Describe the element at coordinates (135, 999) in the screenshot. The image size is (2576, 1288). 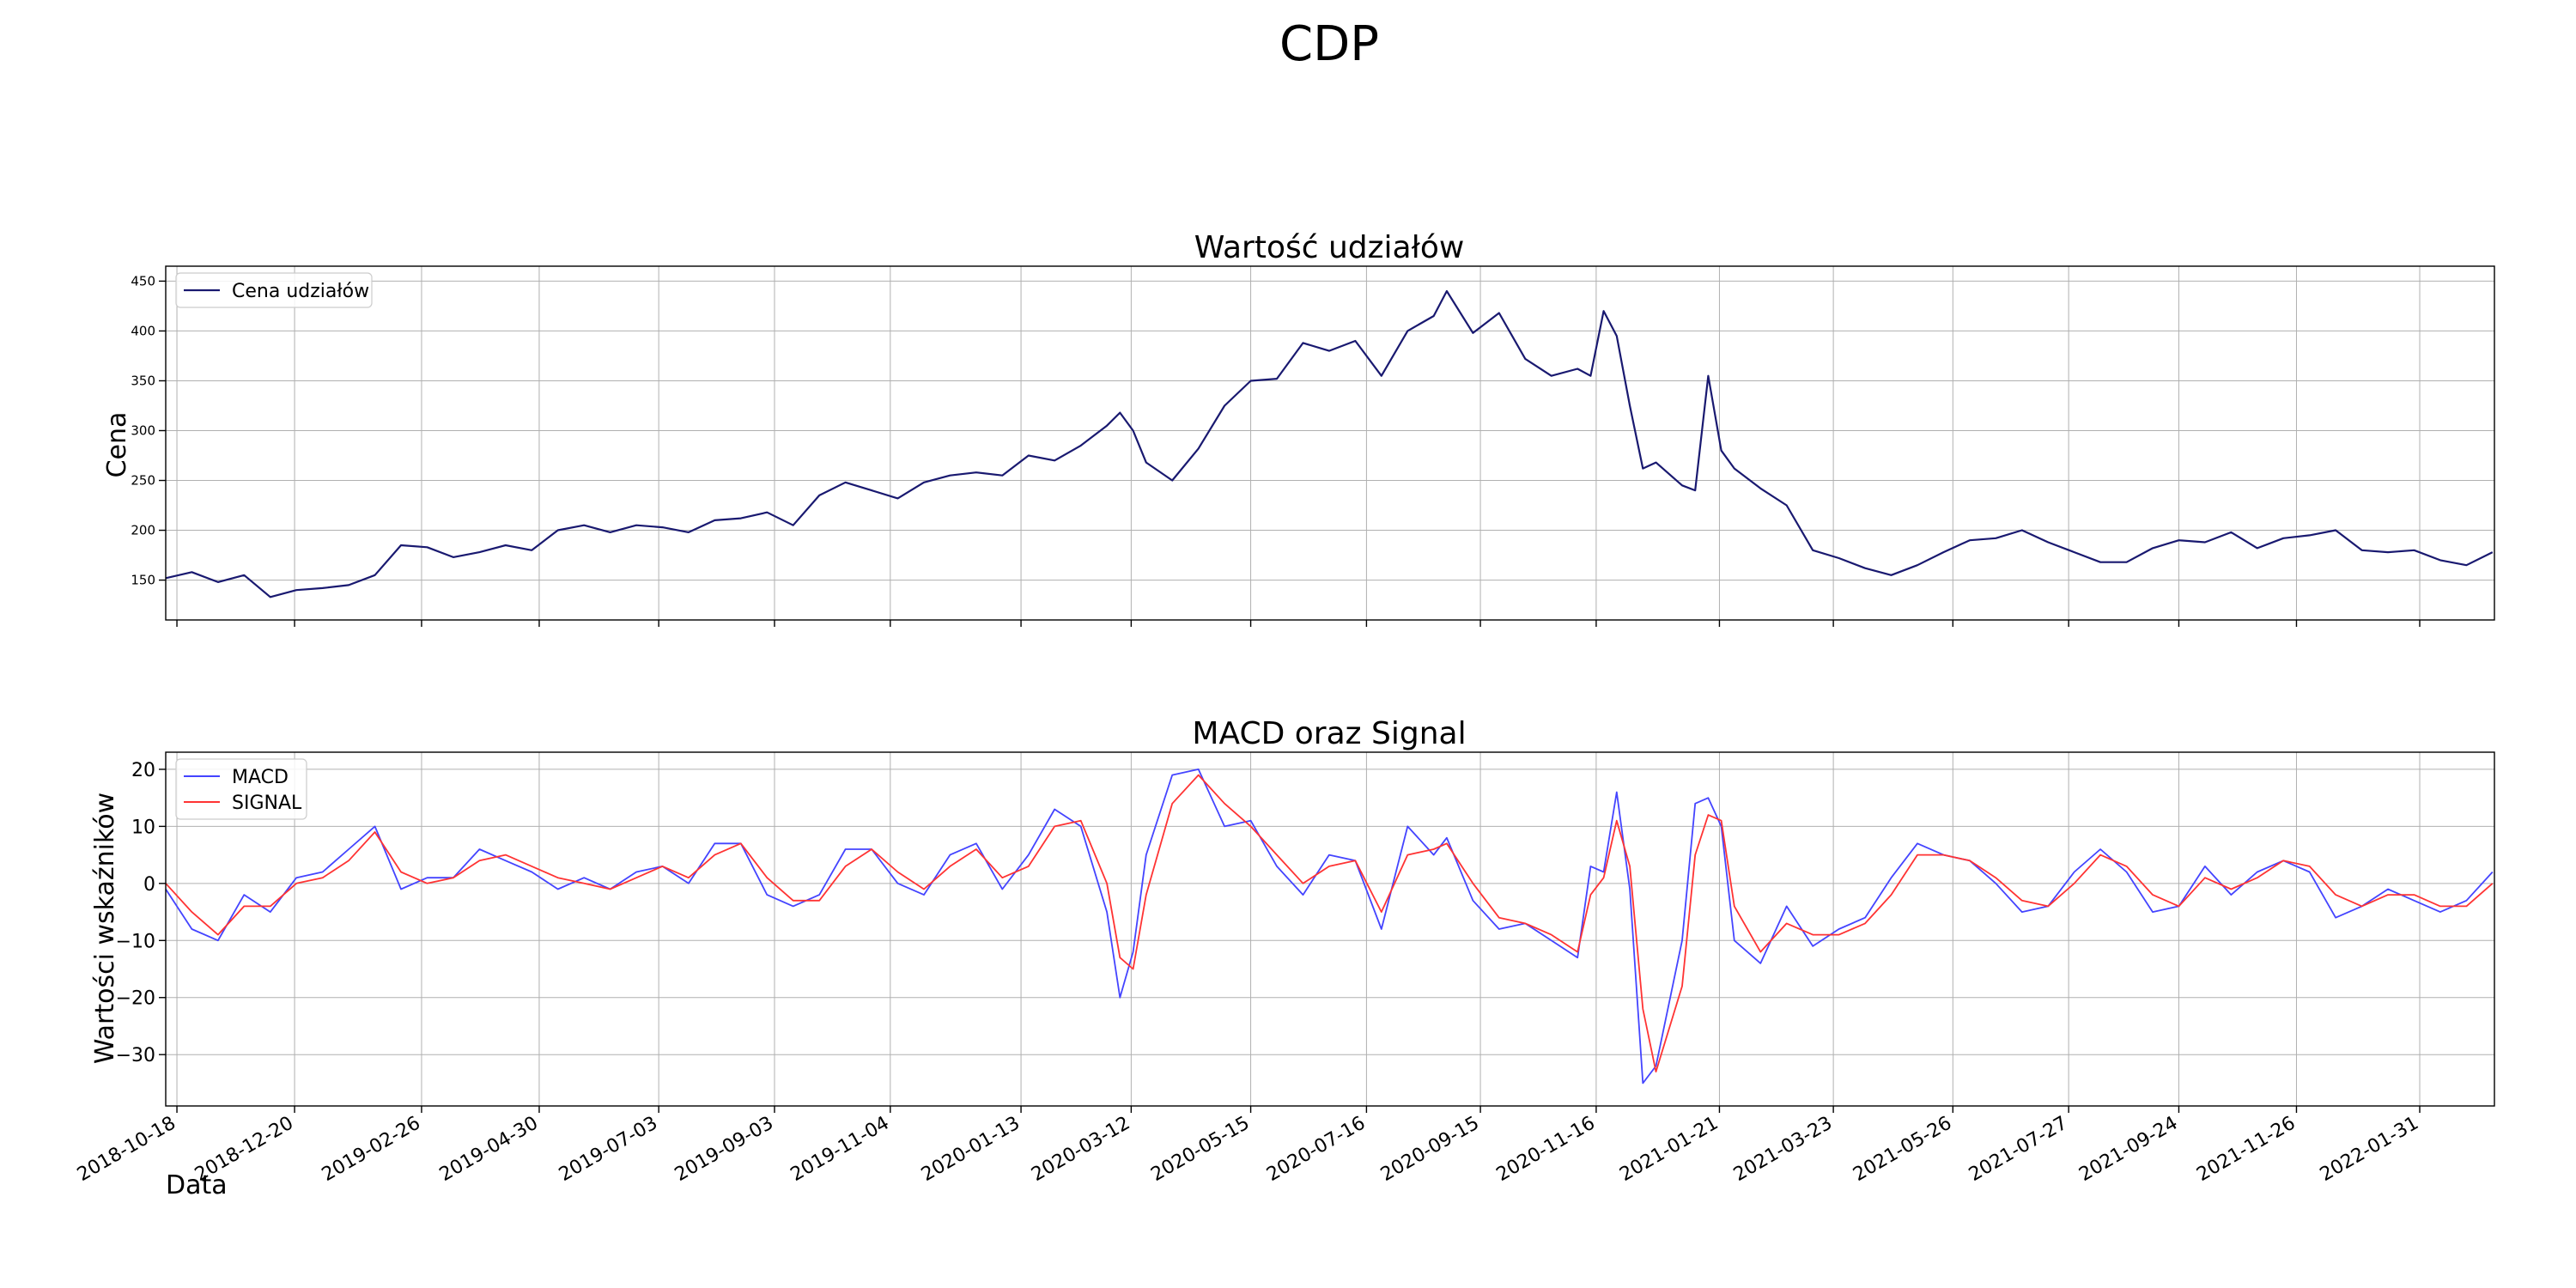
I see `y-tick-label: −20` at that location.